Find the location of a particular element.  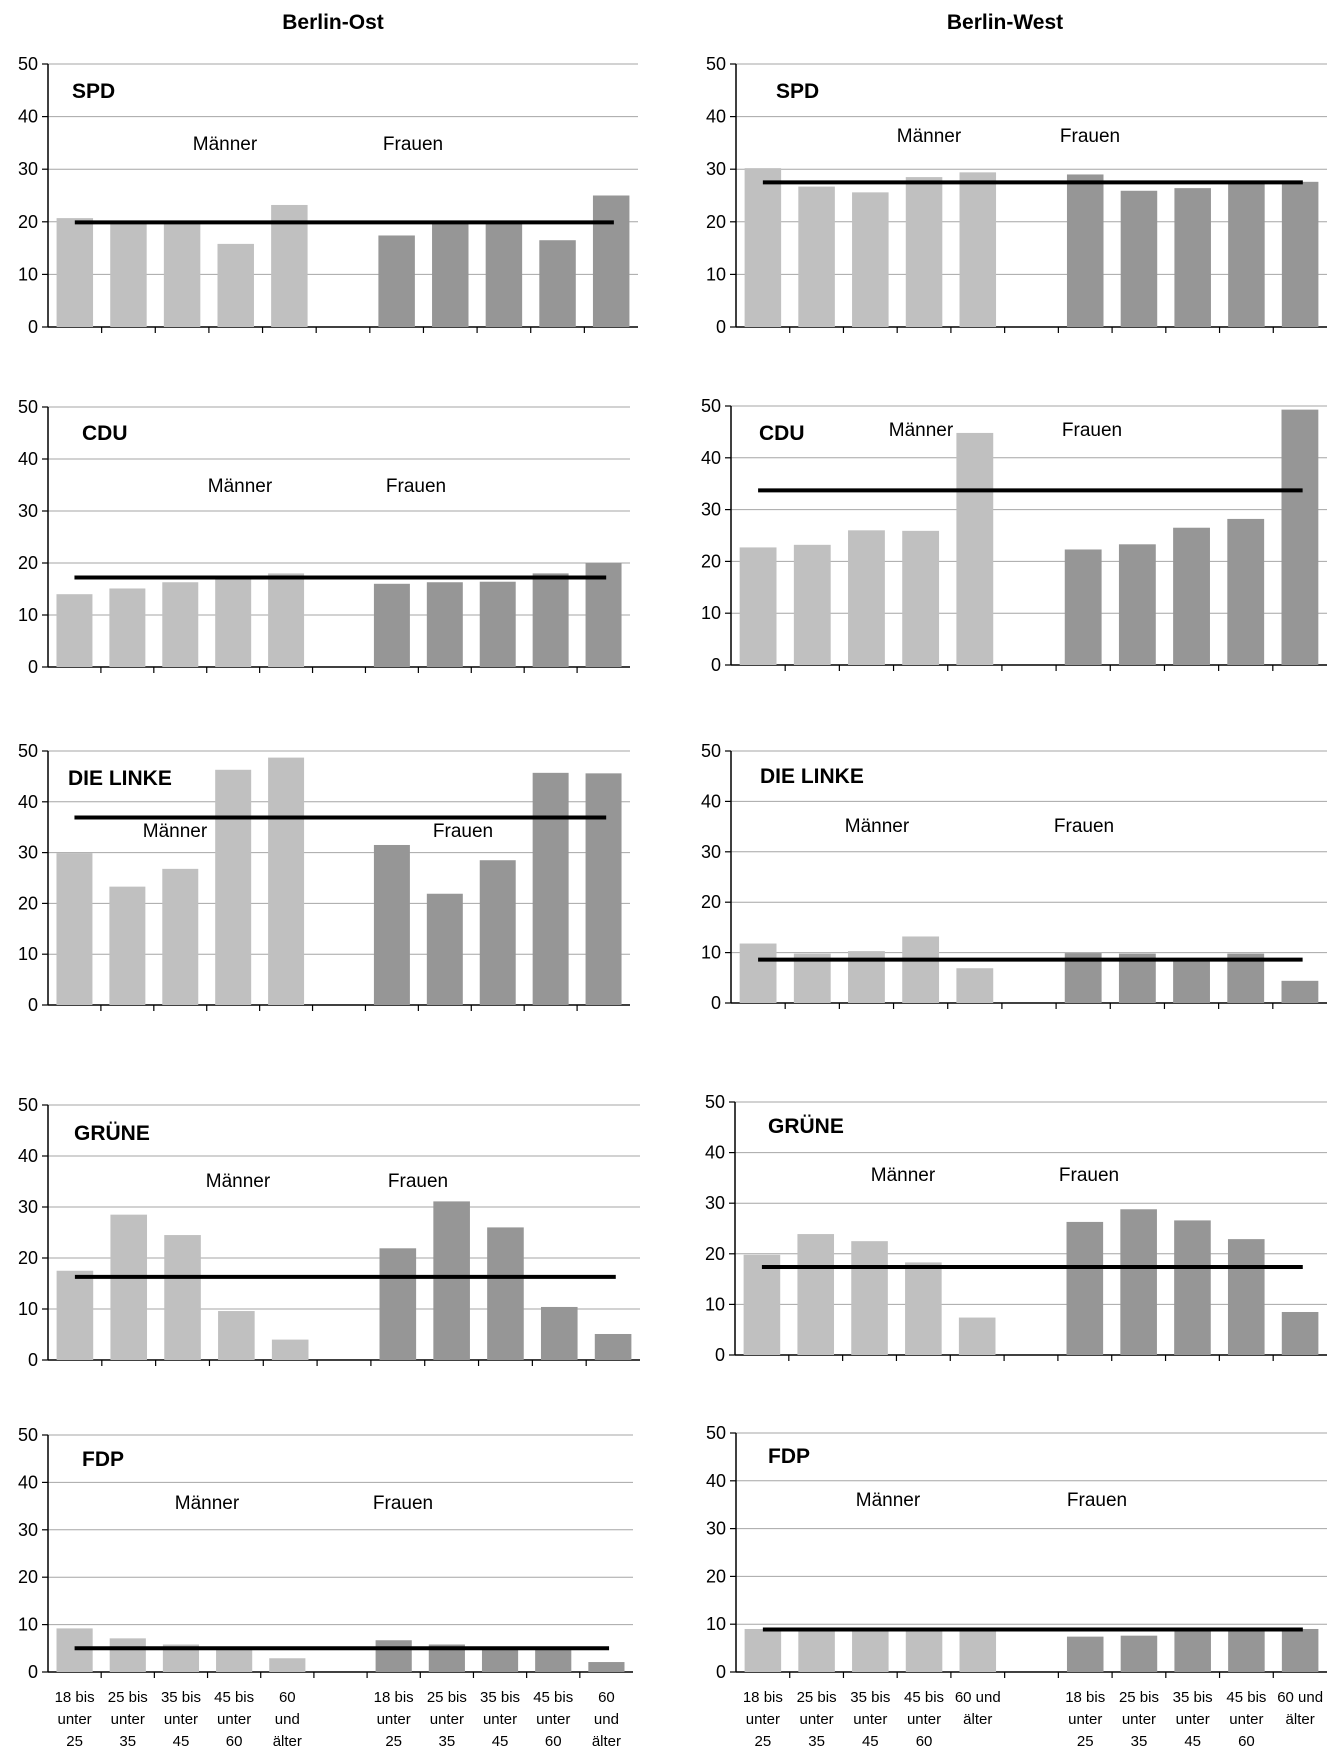

x-category-label: 25 bis unter 35 is located at coordinates (817, 1718).